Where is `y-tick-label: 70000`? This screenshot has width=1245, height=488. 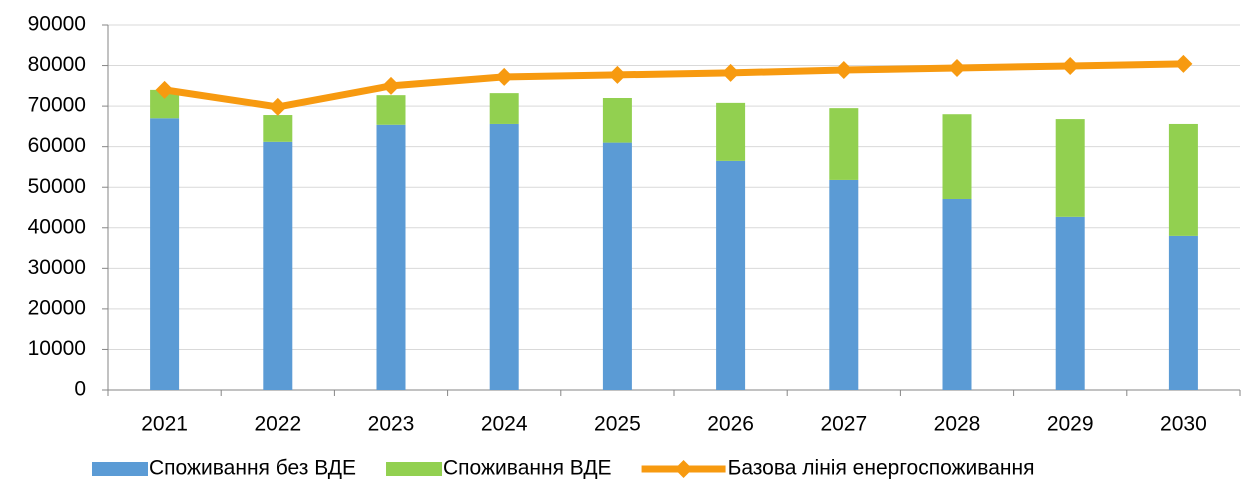 y-tick-label: 70000 is located at coordinates (57, 105).